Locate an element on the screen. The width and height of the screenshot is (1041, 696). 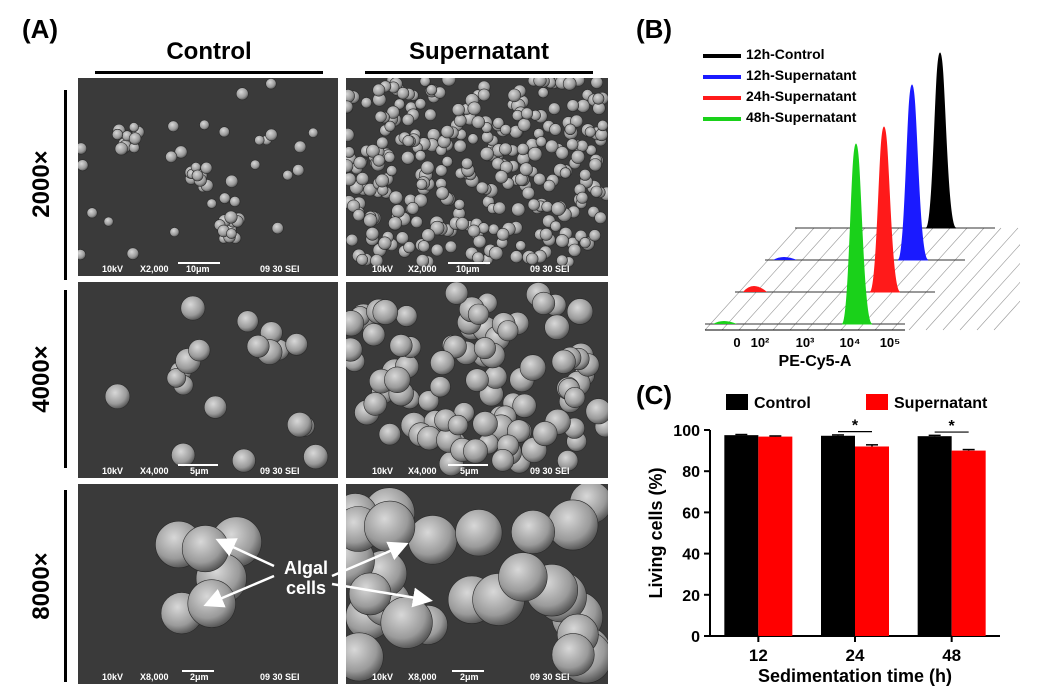
sem-code: 09 30 SEI is located at coordinates (280, 471).